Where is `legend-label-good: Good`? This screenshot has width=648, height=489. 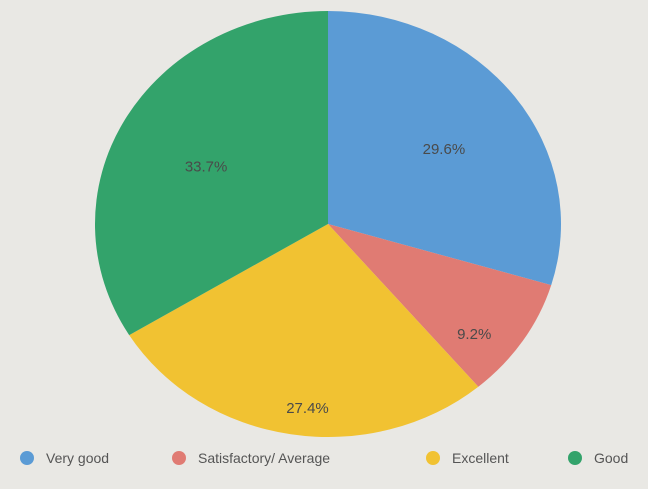
legend-label-good: Good is located at coordinates (611, 458).